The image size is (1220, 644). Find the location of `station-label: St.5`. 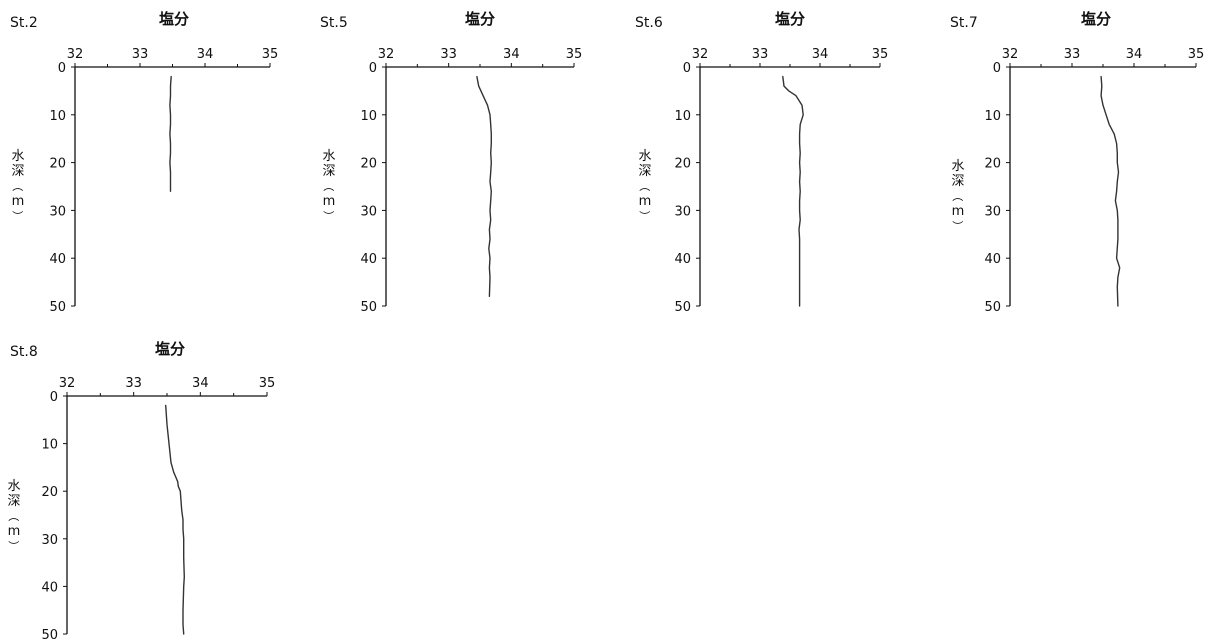

station-label: St.5 is located at coordinates (334, 23).